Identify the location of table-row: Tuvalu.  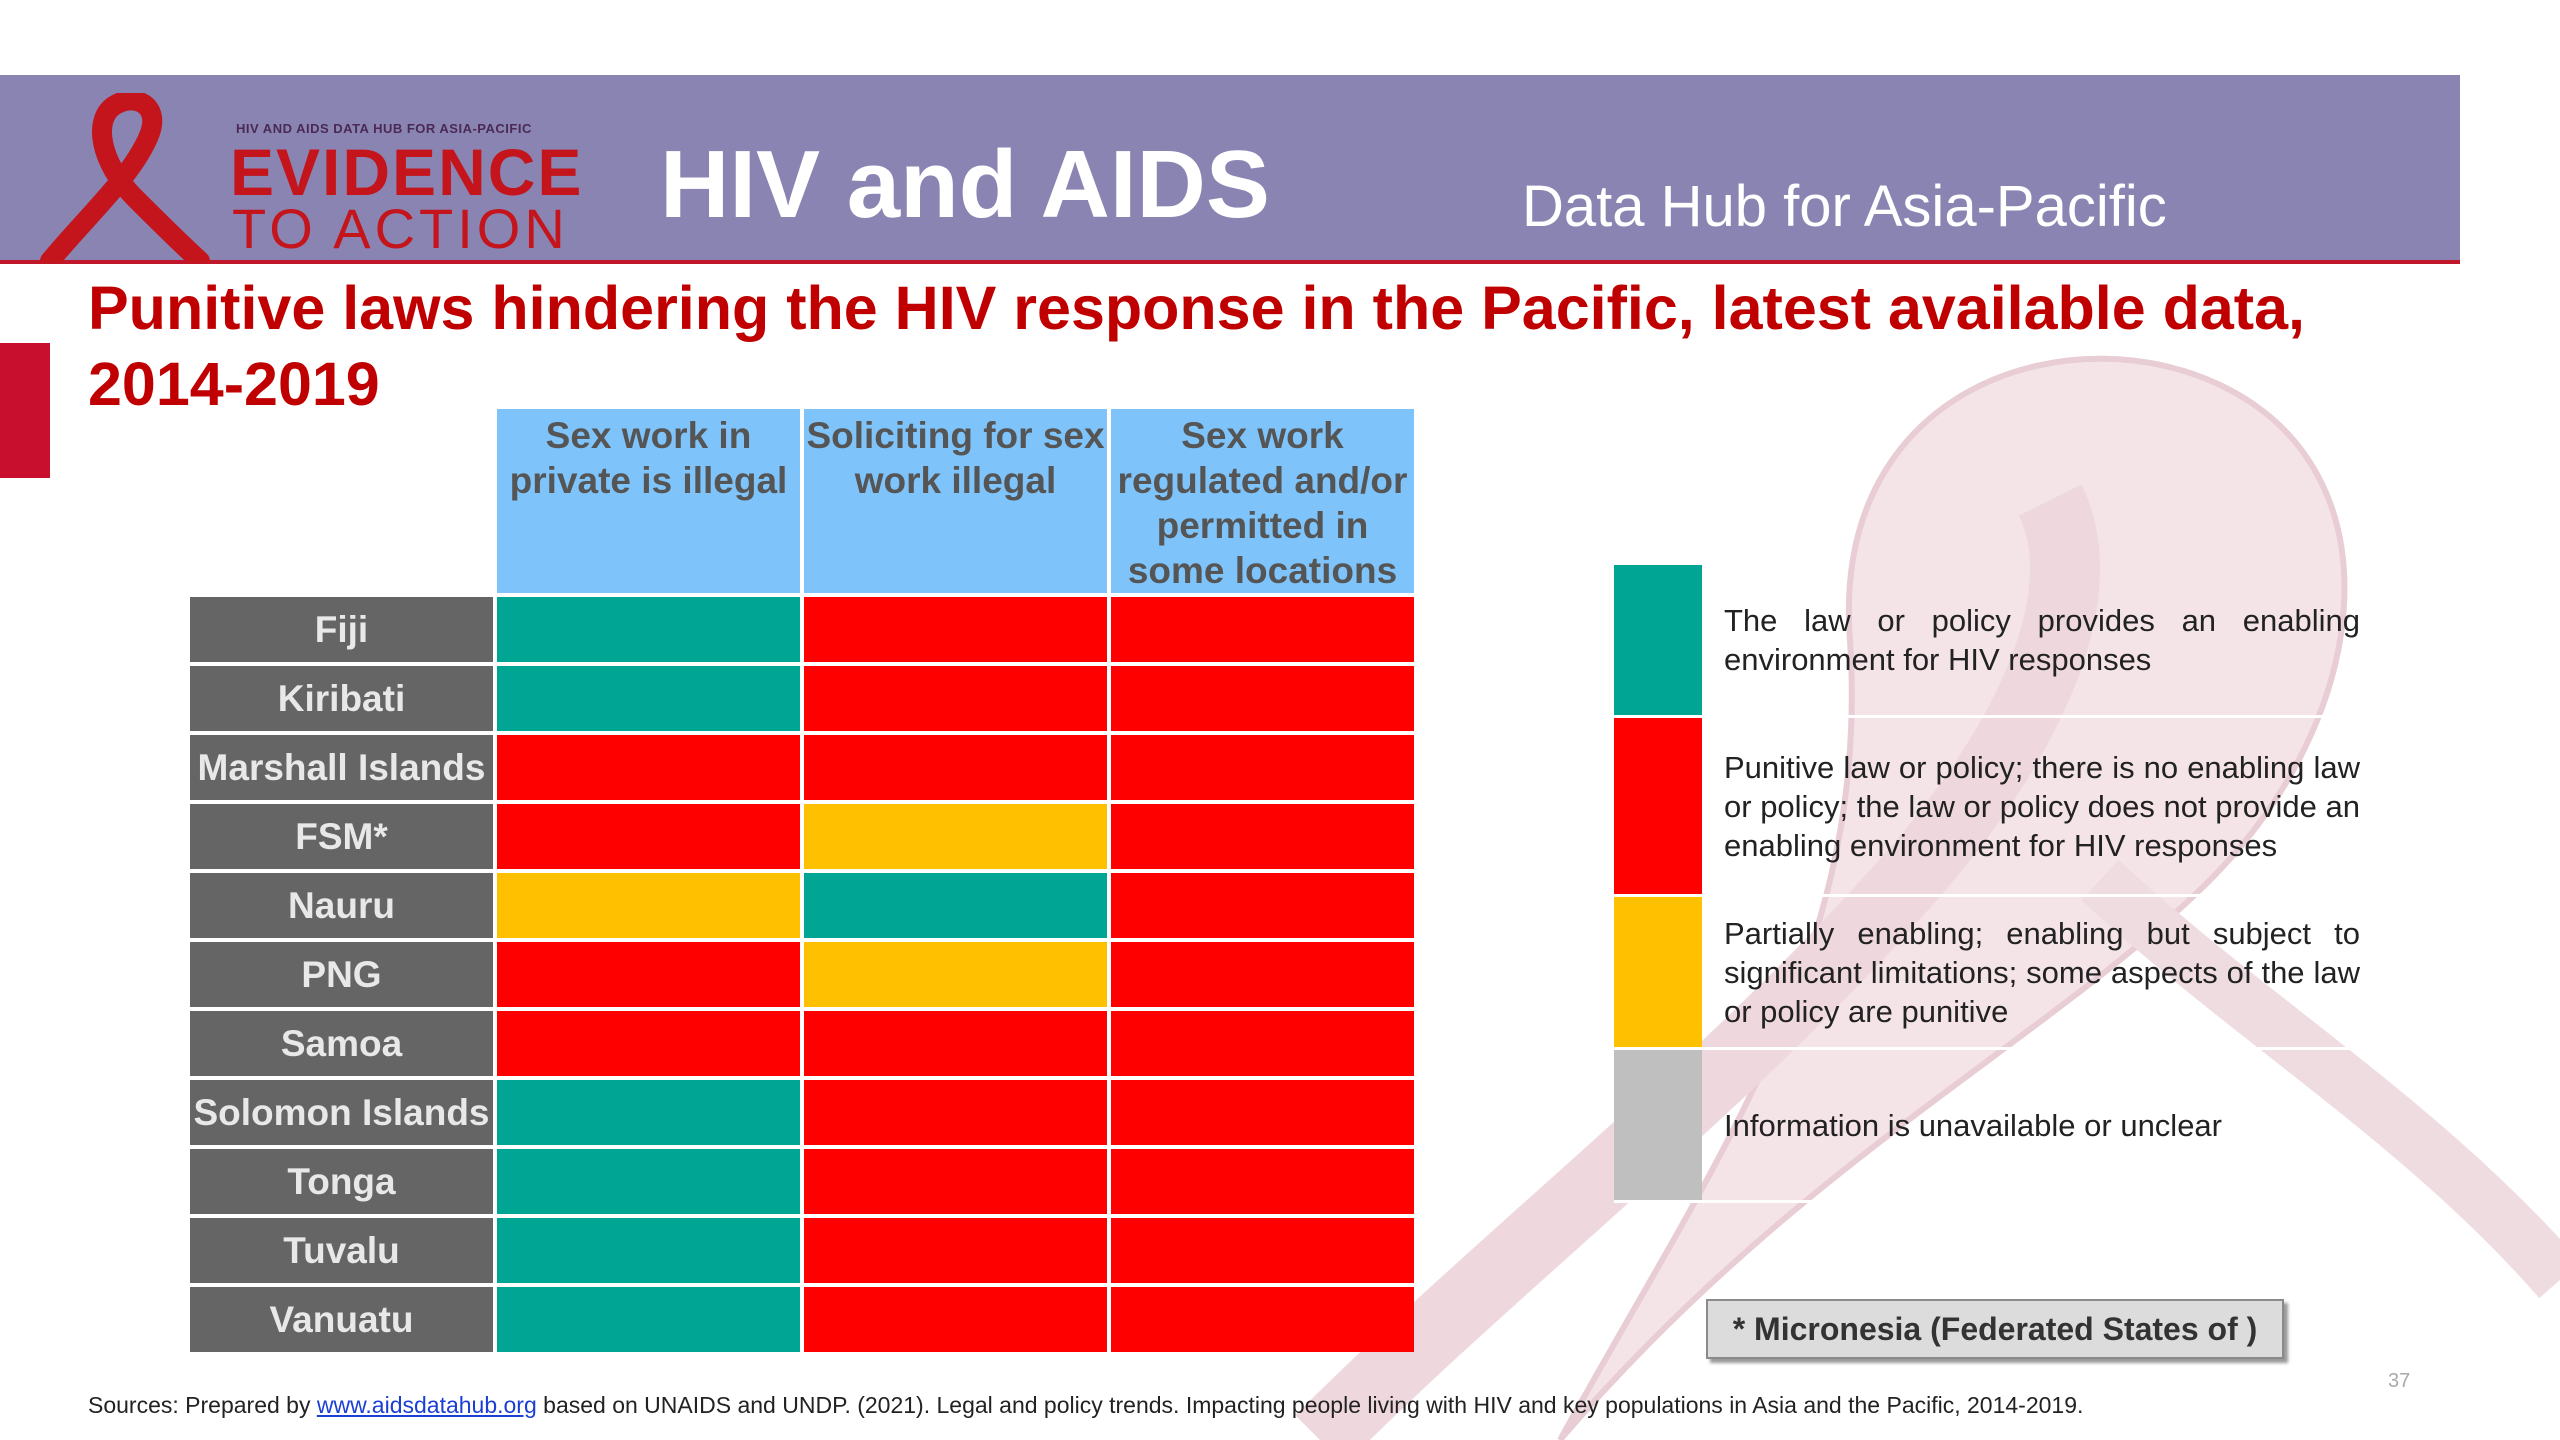
(802, 1250).